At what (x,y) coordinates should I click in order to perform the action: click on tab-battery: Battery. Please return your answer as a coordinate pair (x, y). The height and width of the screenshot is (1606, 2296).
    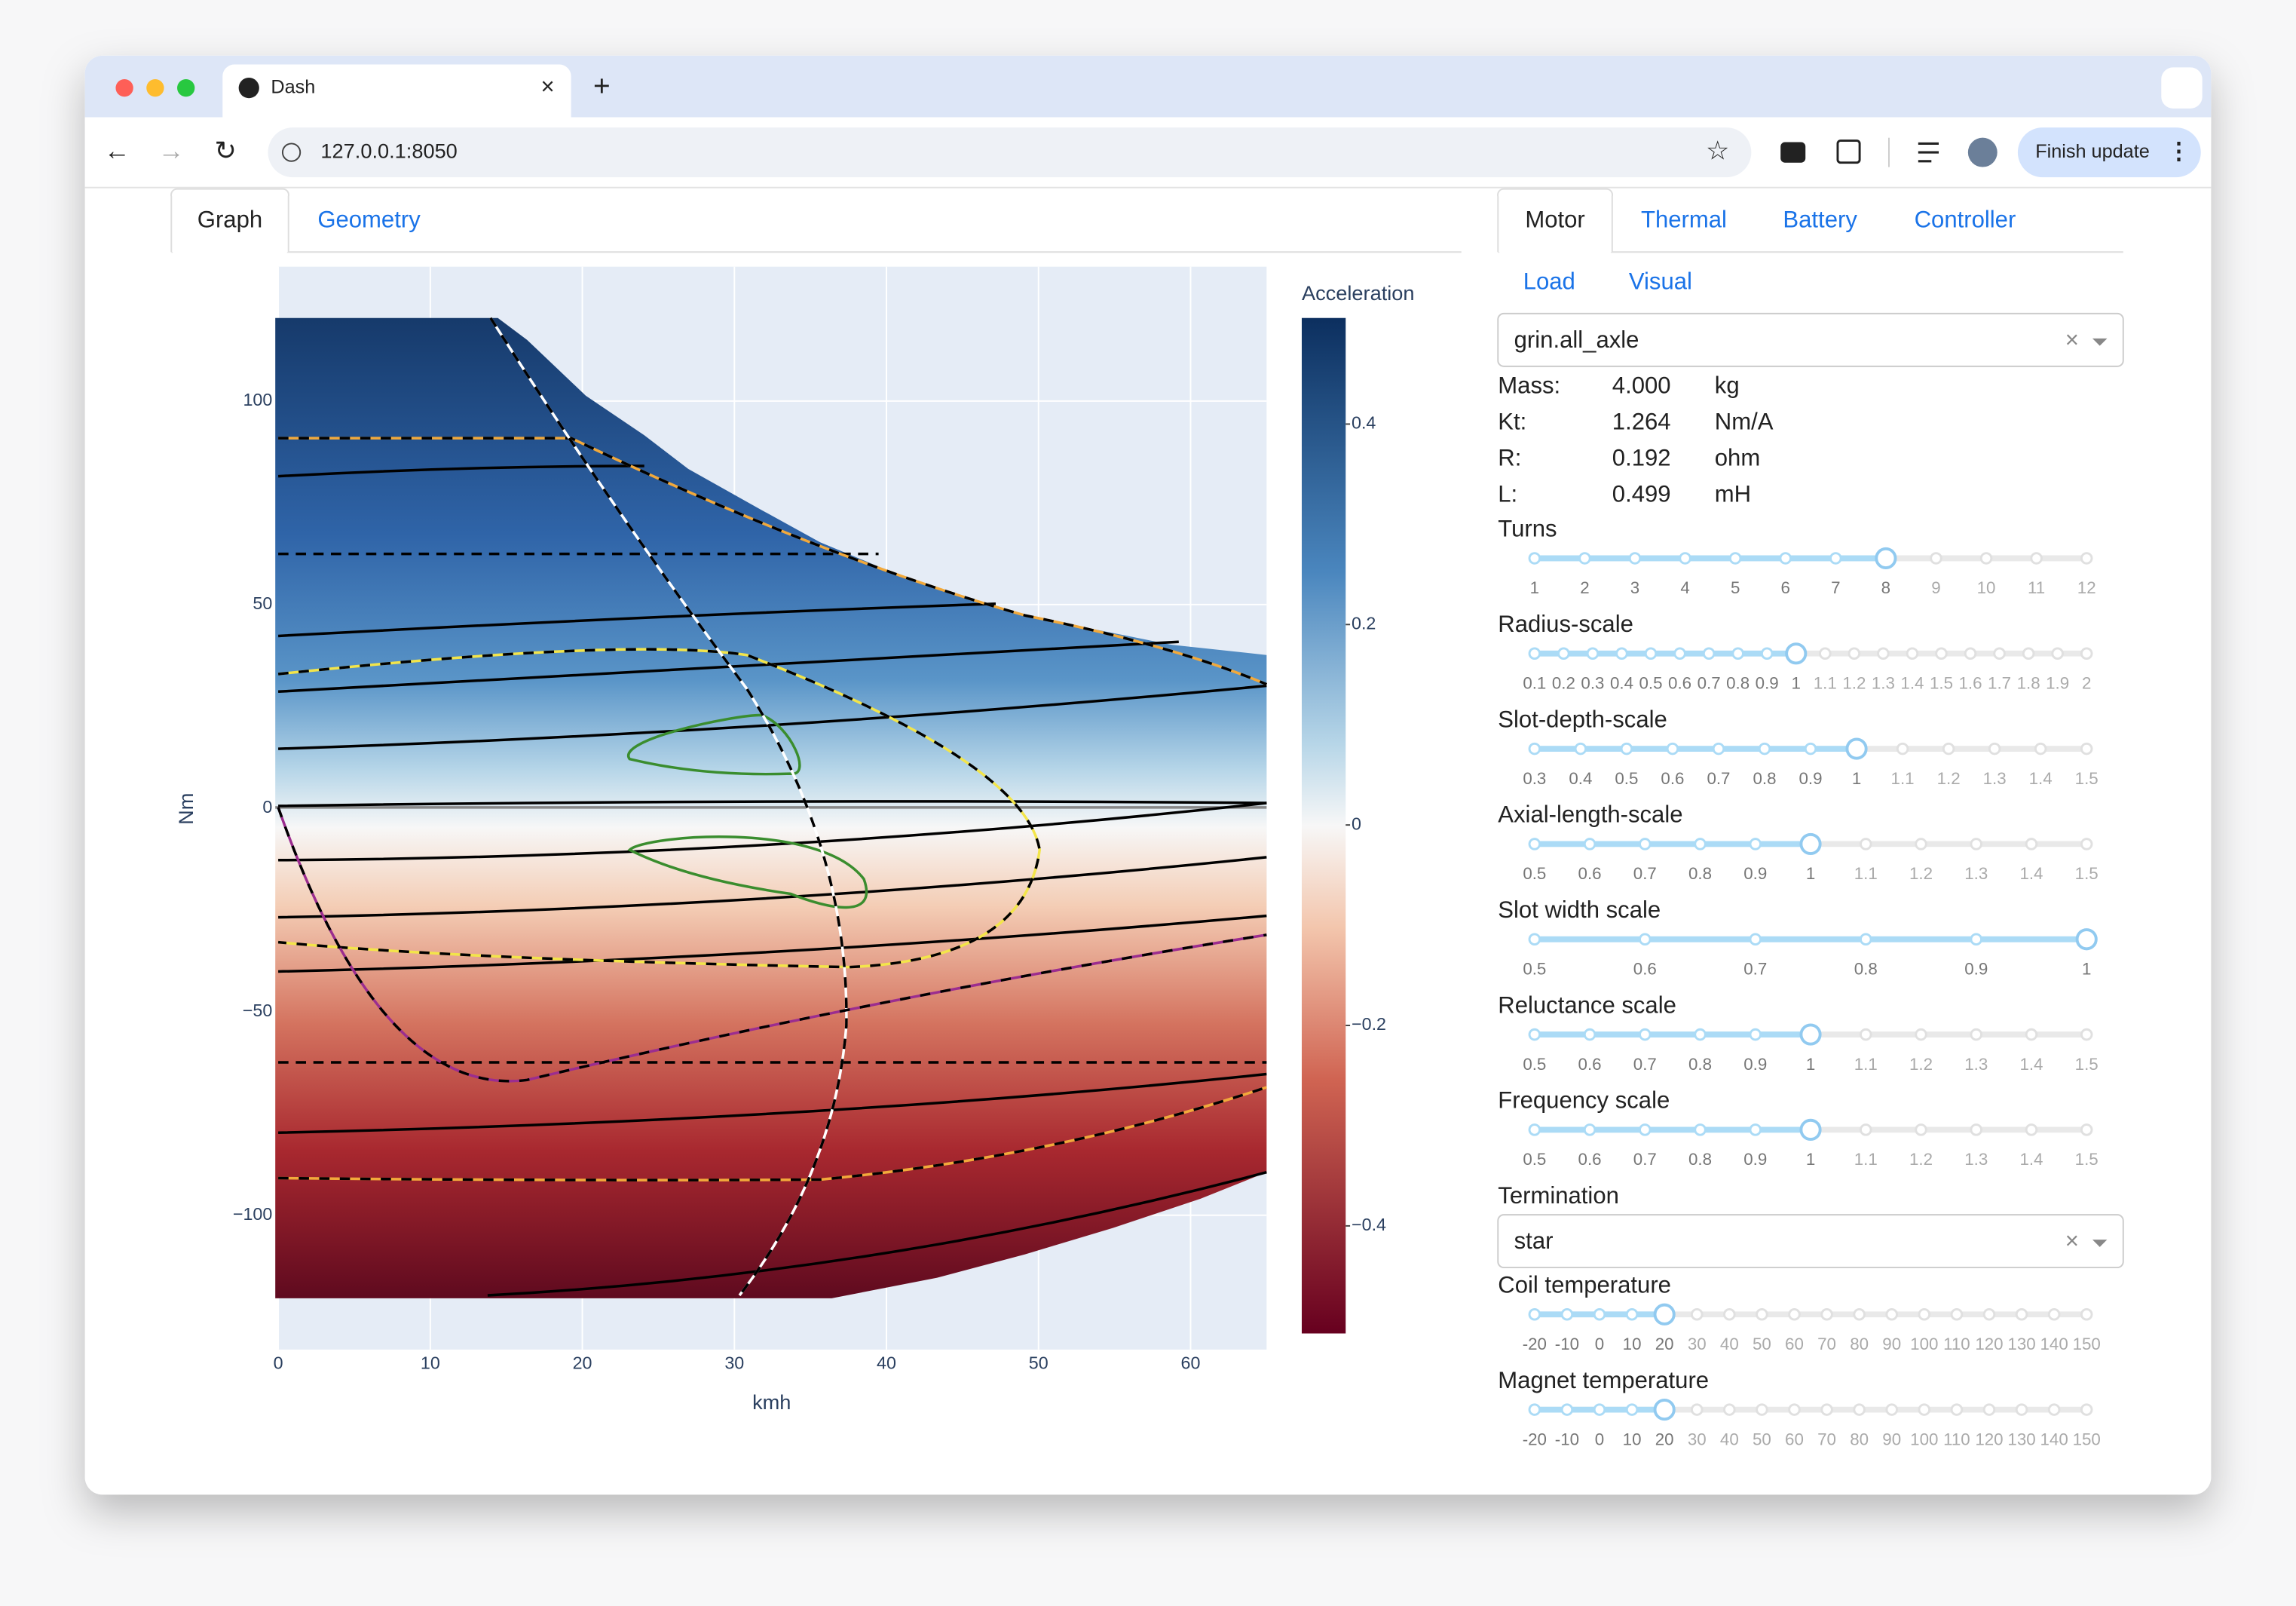
    Looking at the image, I should click on (1820, 220).